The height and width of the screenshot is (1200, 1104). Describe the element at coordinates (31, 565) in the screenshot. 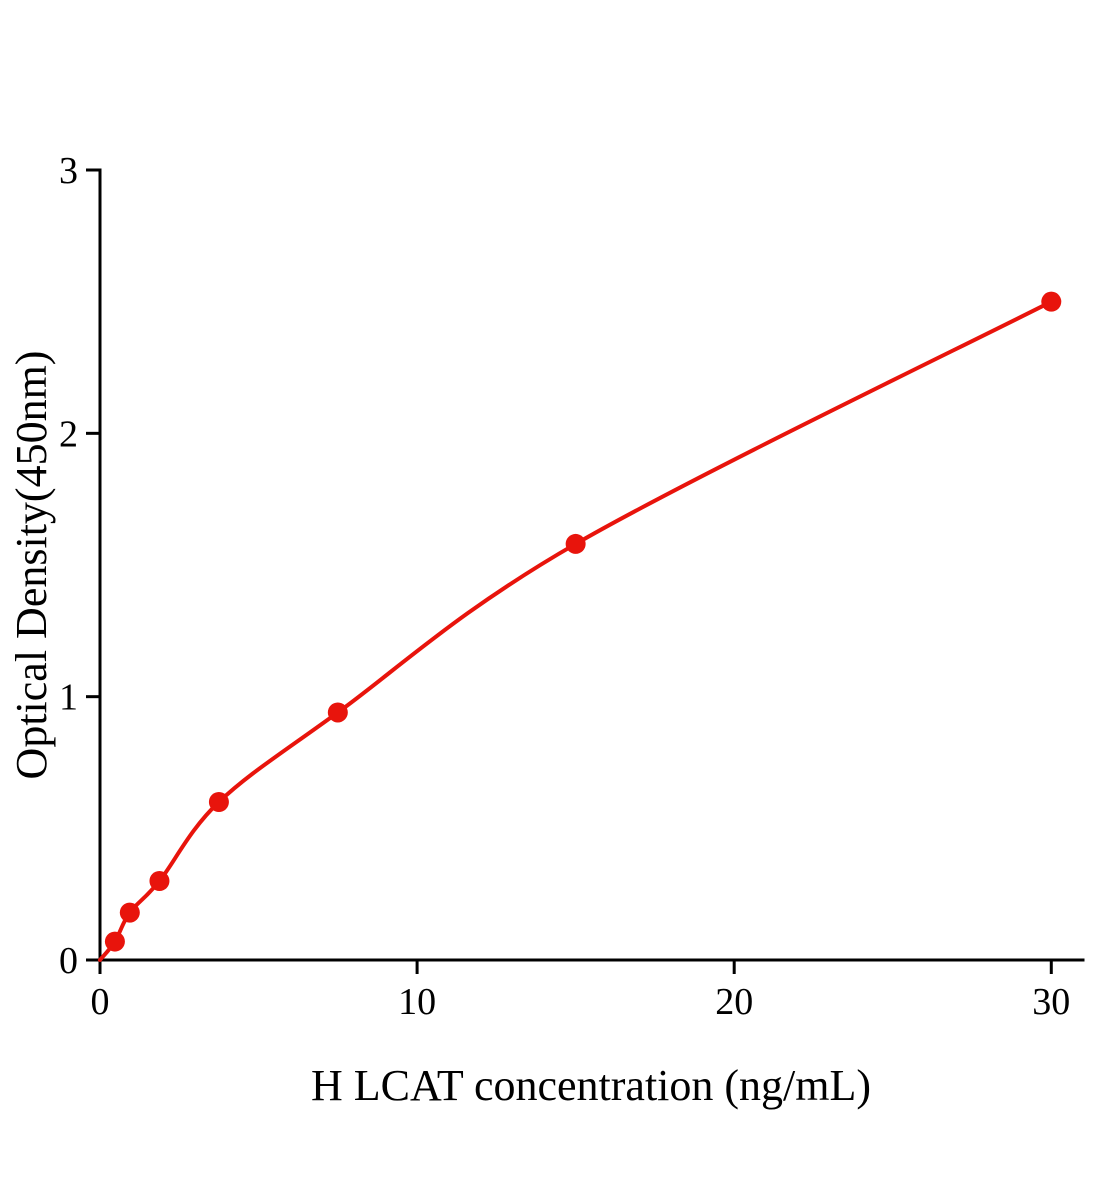

I see `y-axis-title: Optical Density(450nm)` at that location.